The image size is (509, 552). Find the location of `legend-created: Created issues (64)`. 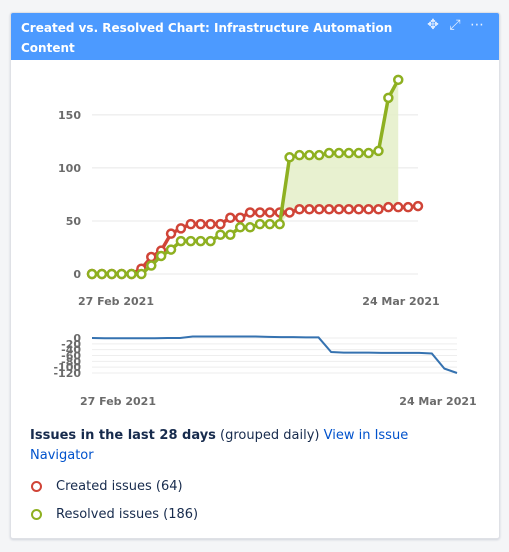

legend-created: Created issues (64) is located at coordinates (114, 486).